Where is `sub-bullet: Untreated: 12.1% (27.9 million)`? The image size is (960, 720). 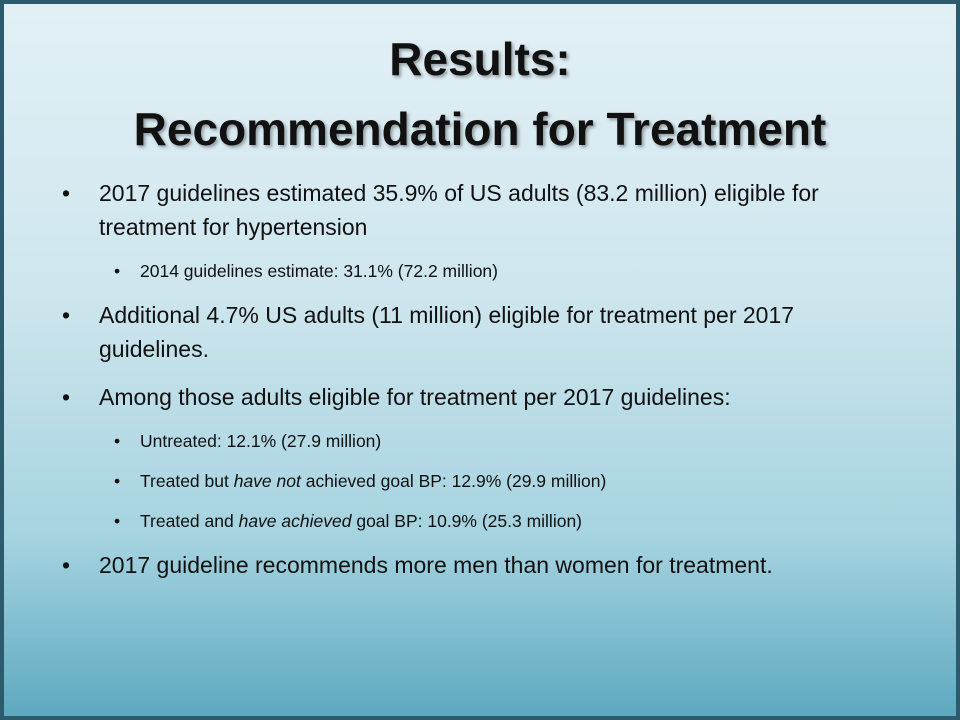
sub-bullet: Untreated: 12.1% (27.9 million) is located at coordinates (482, 441).